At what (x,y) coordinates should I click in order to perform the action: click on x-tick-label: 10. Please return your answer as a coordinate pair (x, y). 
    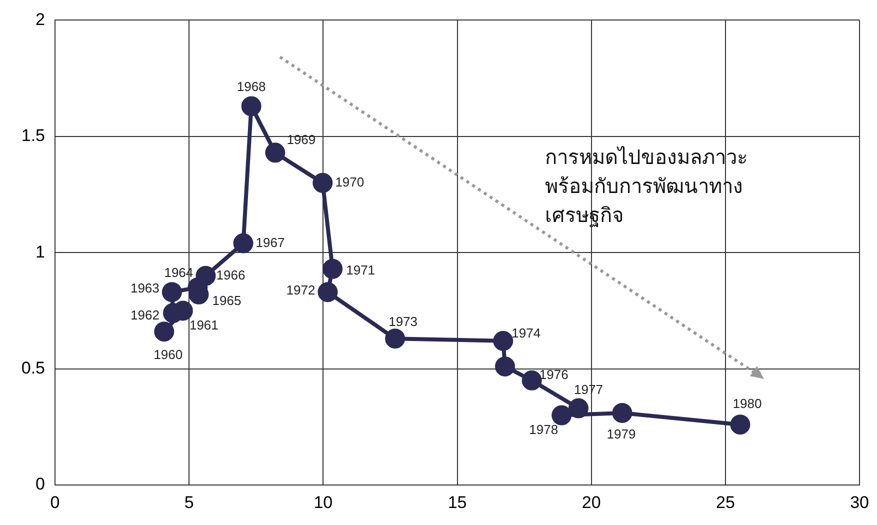
    Looking at the image, I should click on (323, 502).